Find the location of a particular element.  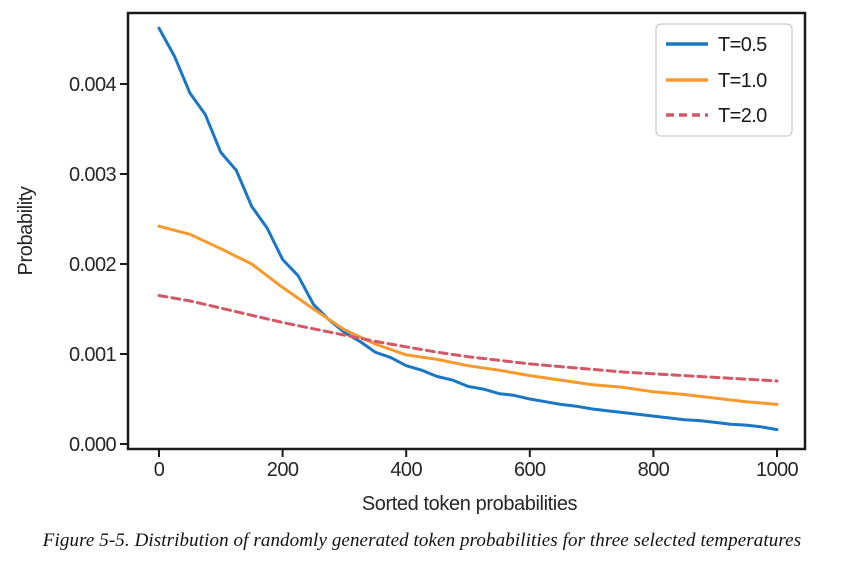

x-tick-label: 200 is located at coordinates (283, 470).